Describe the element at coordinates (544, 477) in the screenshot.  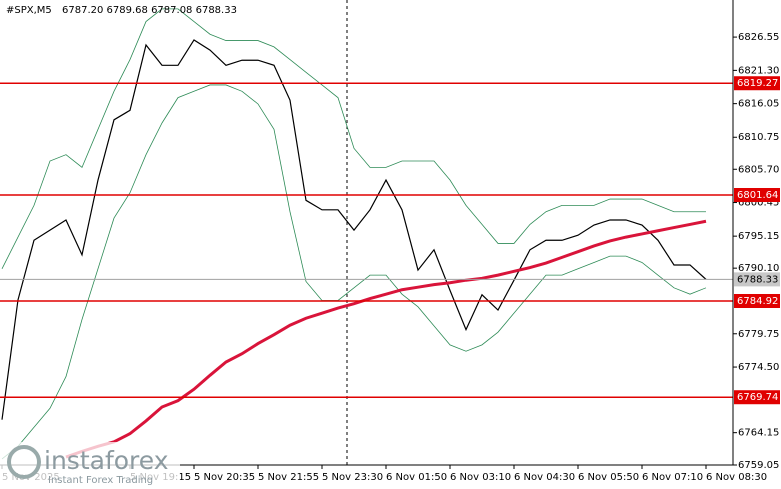
I see `x-tick-label: 6 Nov 04:30` at that location.